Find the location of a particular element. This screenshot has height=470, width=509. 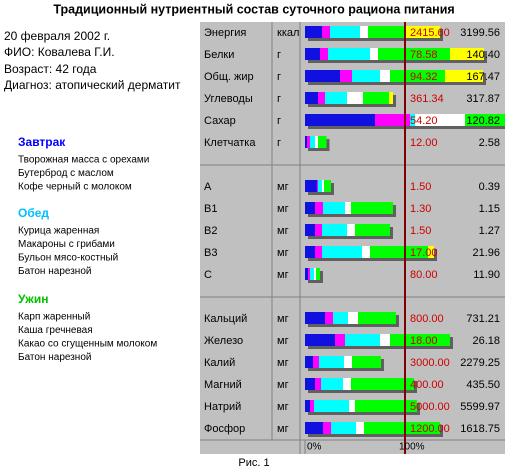

nutrient-name: B1 is located at coordinates (210, 209).